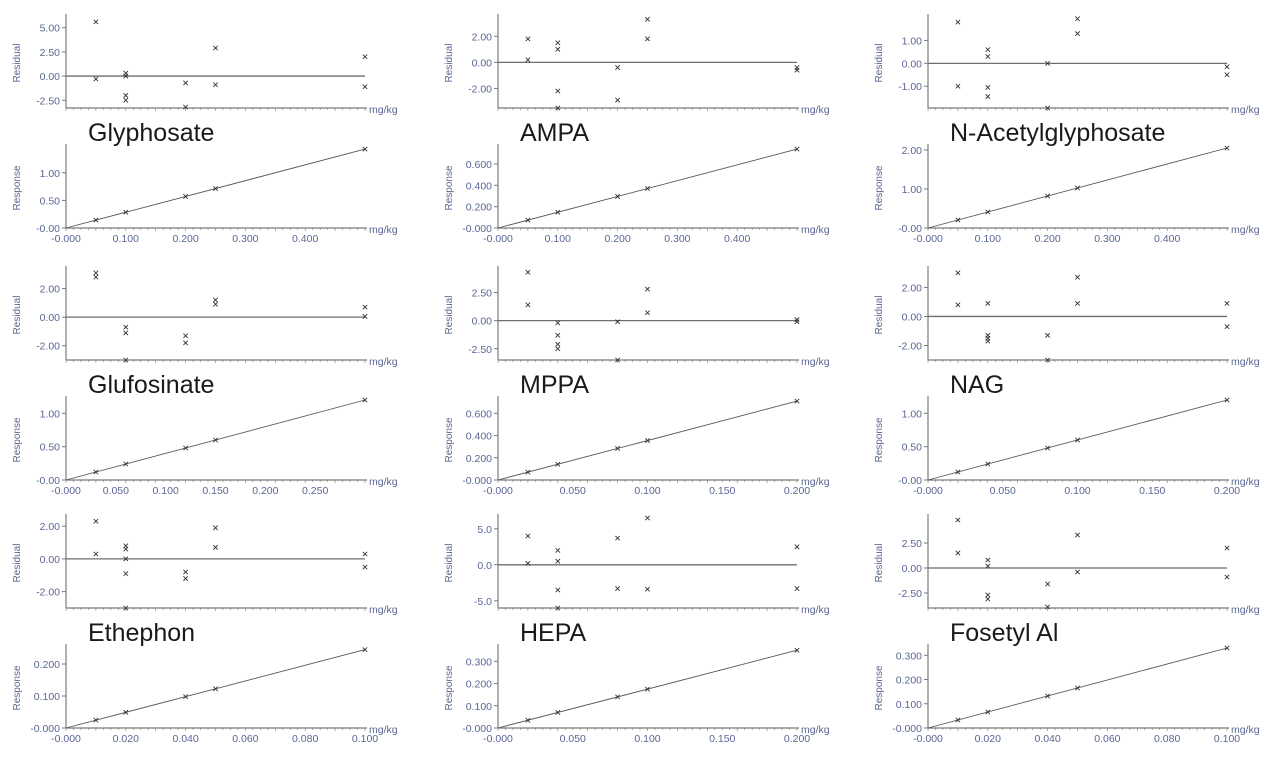 The width and height of the screenshot is (1280, 766). I want to click on chart-title: AMPA, so click(554, 133).